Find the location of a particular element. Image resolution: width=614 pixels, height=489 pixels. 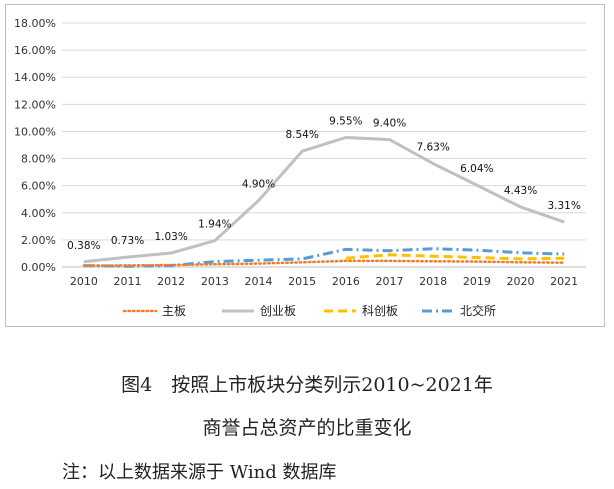

y-tick-label: 2.00% is located at coordinates (38, 240).